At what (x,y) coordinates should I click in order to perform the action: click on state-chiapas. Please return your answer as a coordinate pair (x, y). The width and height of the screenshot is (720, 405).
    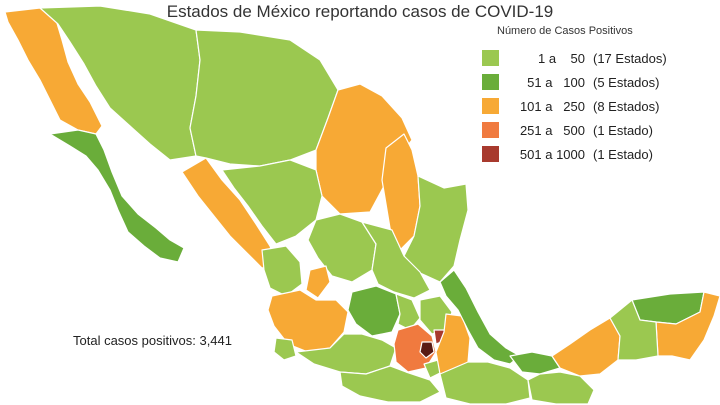
    Looking at the image, I should click on (561, 388).